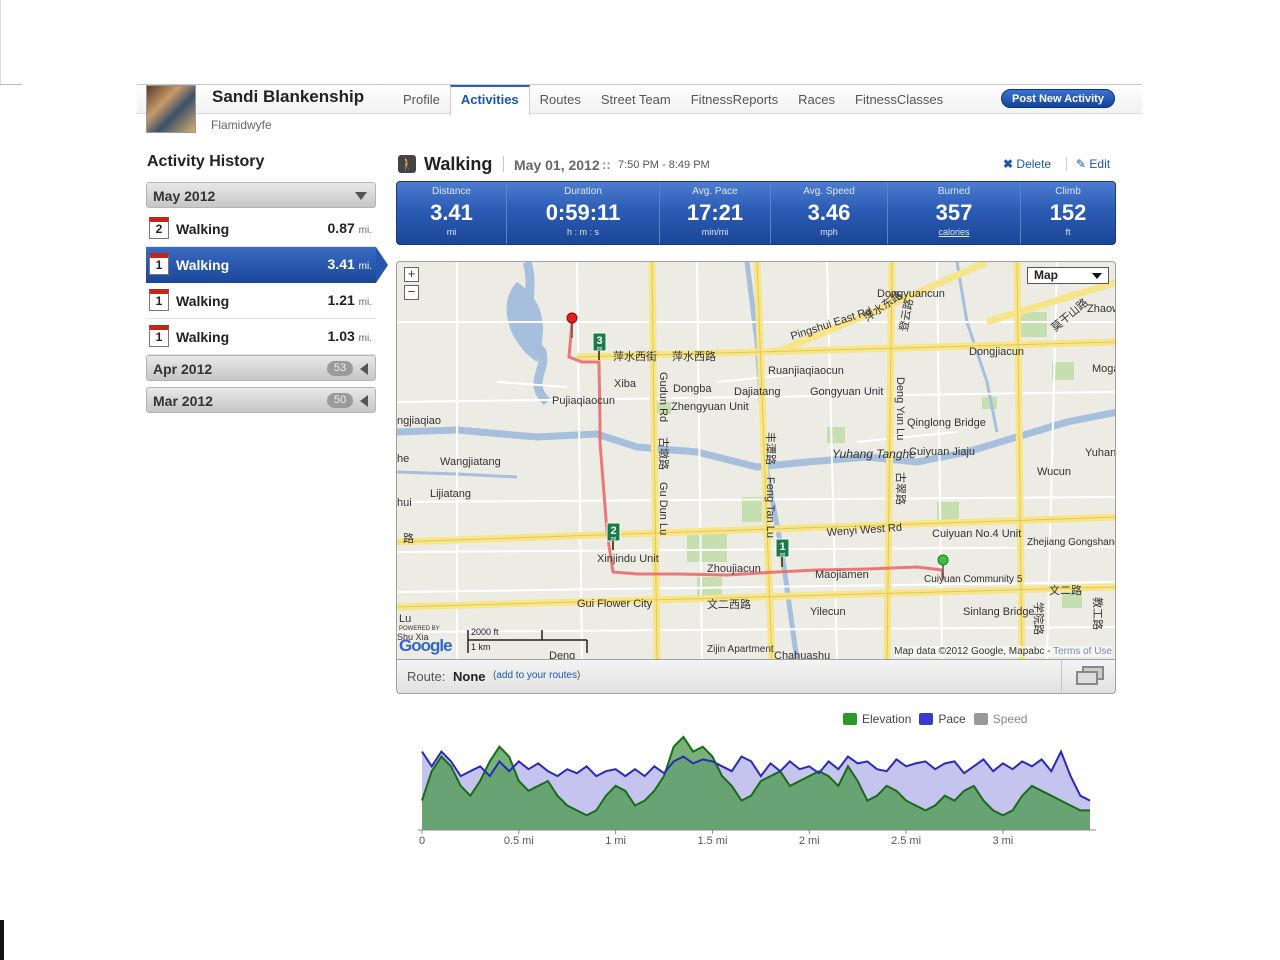 This screenshot has height=960, width=1280. Describe the element at coordinates (0, 42) in the screenshot. I see `window-edge` at that location.